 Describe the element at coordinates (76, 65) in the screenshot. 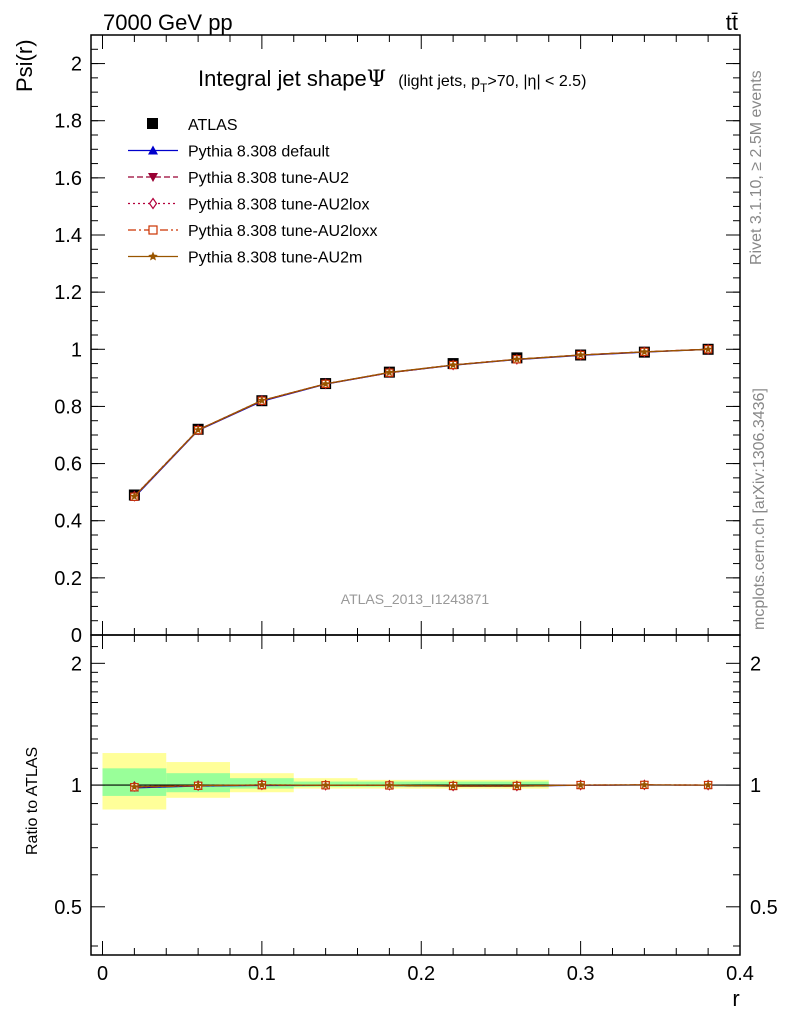

I see `y-tick-label: 2` at that location.